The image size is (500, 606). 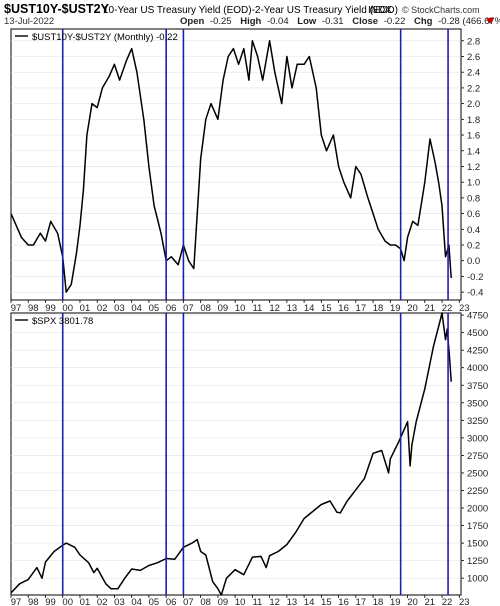 What do you see at coordinates (464, 601) in the screenshot?
I see `x-tick-label: 23` at bounding box center [464, 601].